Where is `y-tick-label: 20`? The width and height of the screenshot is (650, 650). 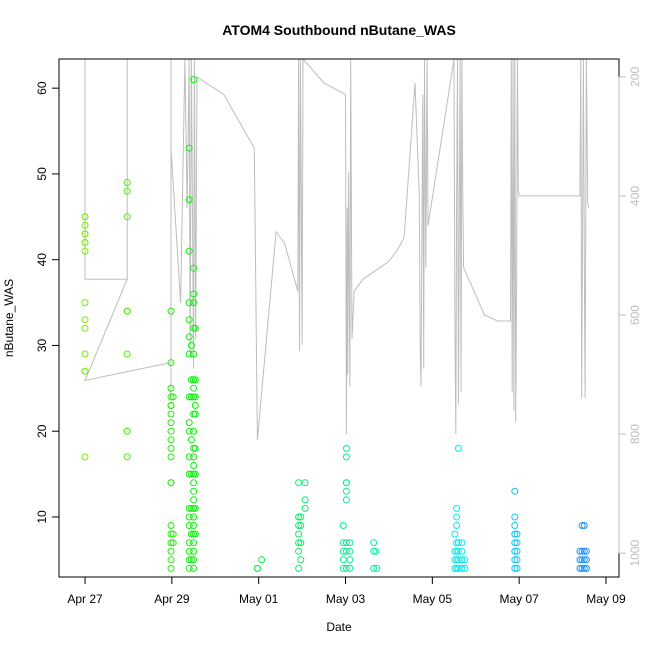
y-tick-label: 20 is located at coordinates (42, 431).